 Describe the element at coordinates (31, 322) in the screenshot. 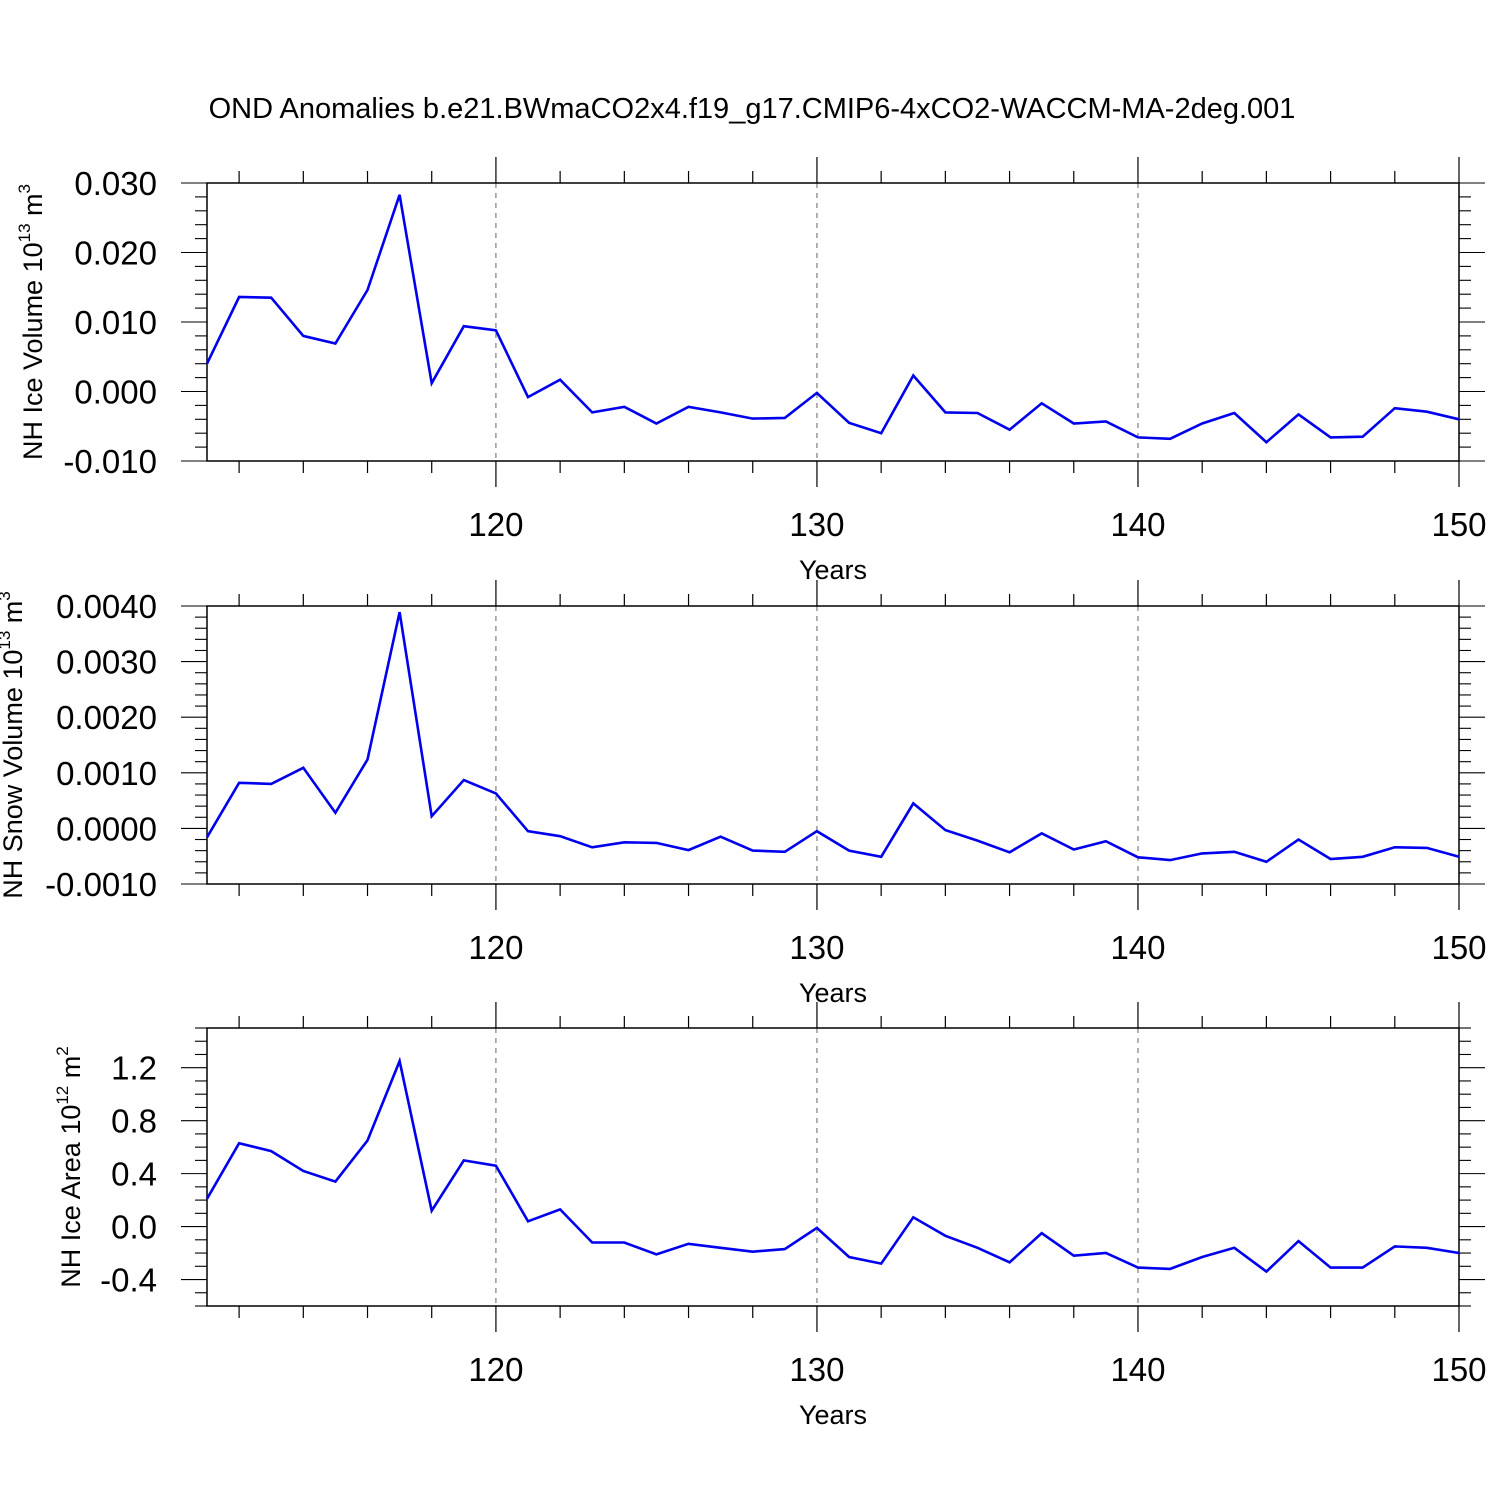

I see `y-axis-title: NH Ice Volume 1013 m3` at that location.